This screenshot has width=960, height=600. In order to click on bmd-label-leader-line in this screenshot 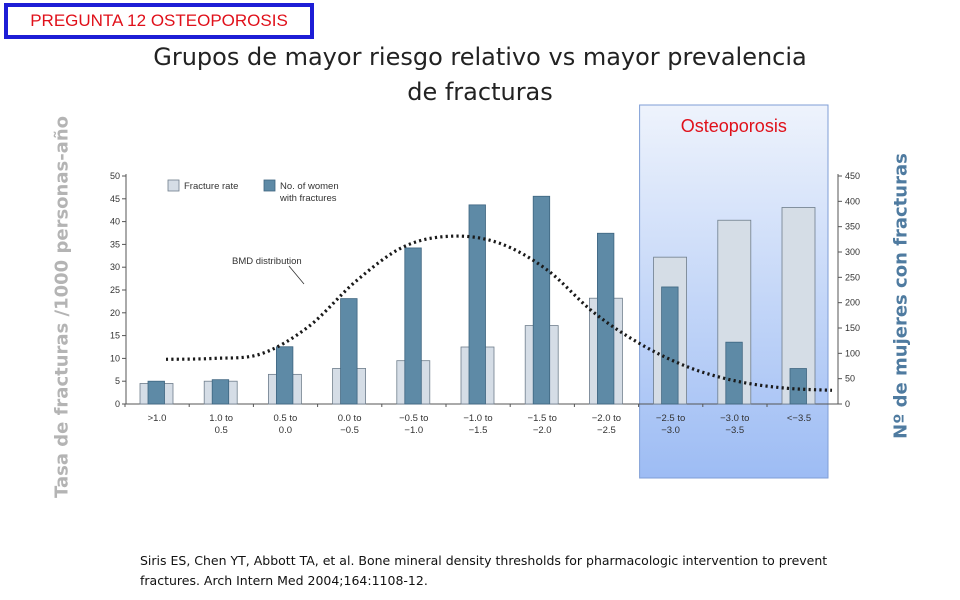, I will do `click(296, 275)`.